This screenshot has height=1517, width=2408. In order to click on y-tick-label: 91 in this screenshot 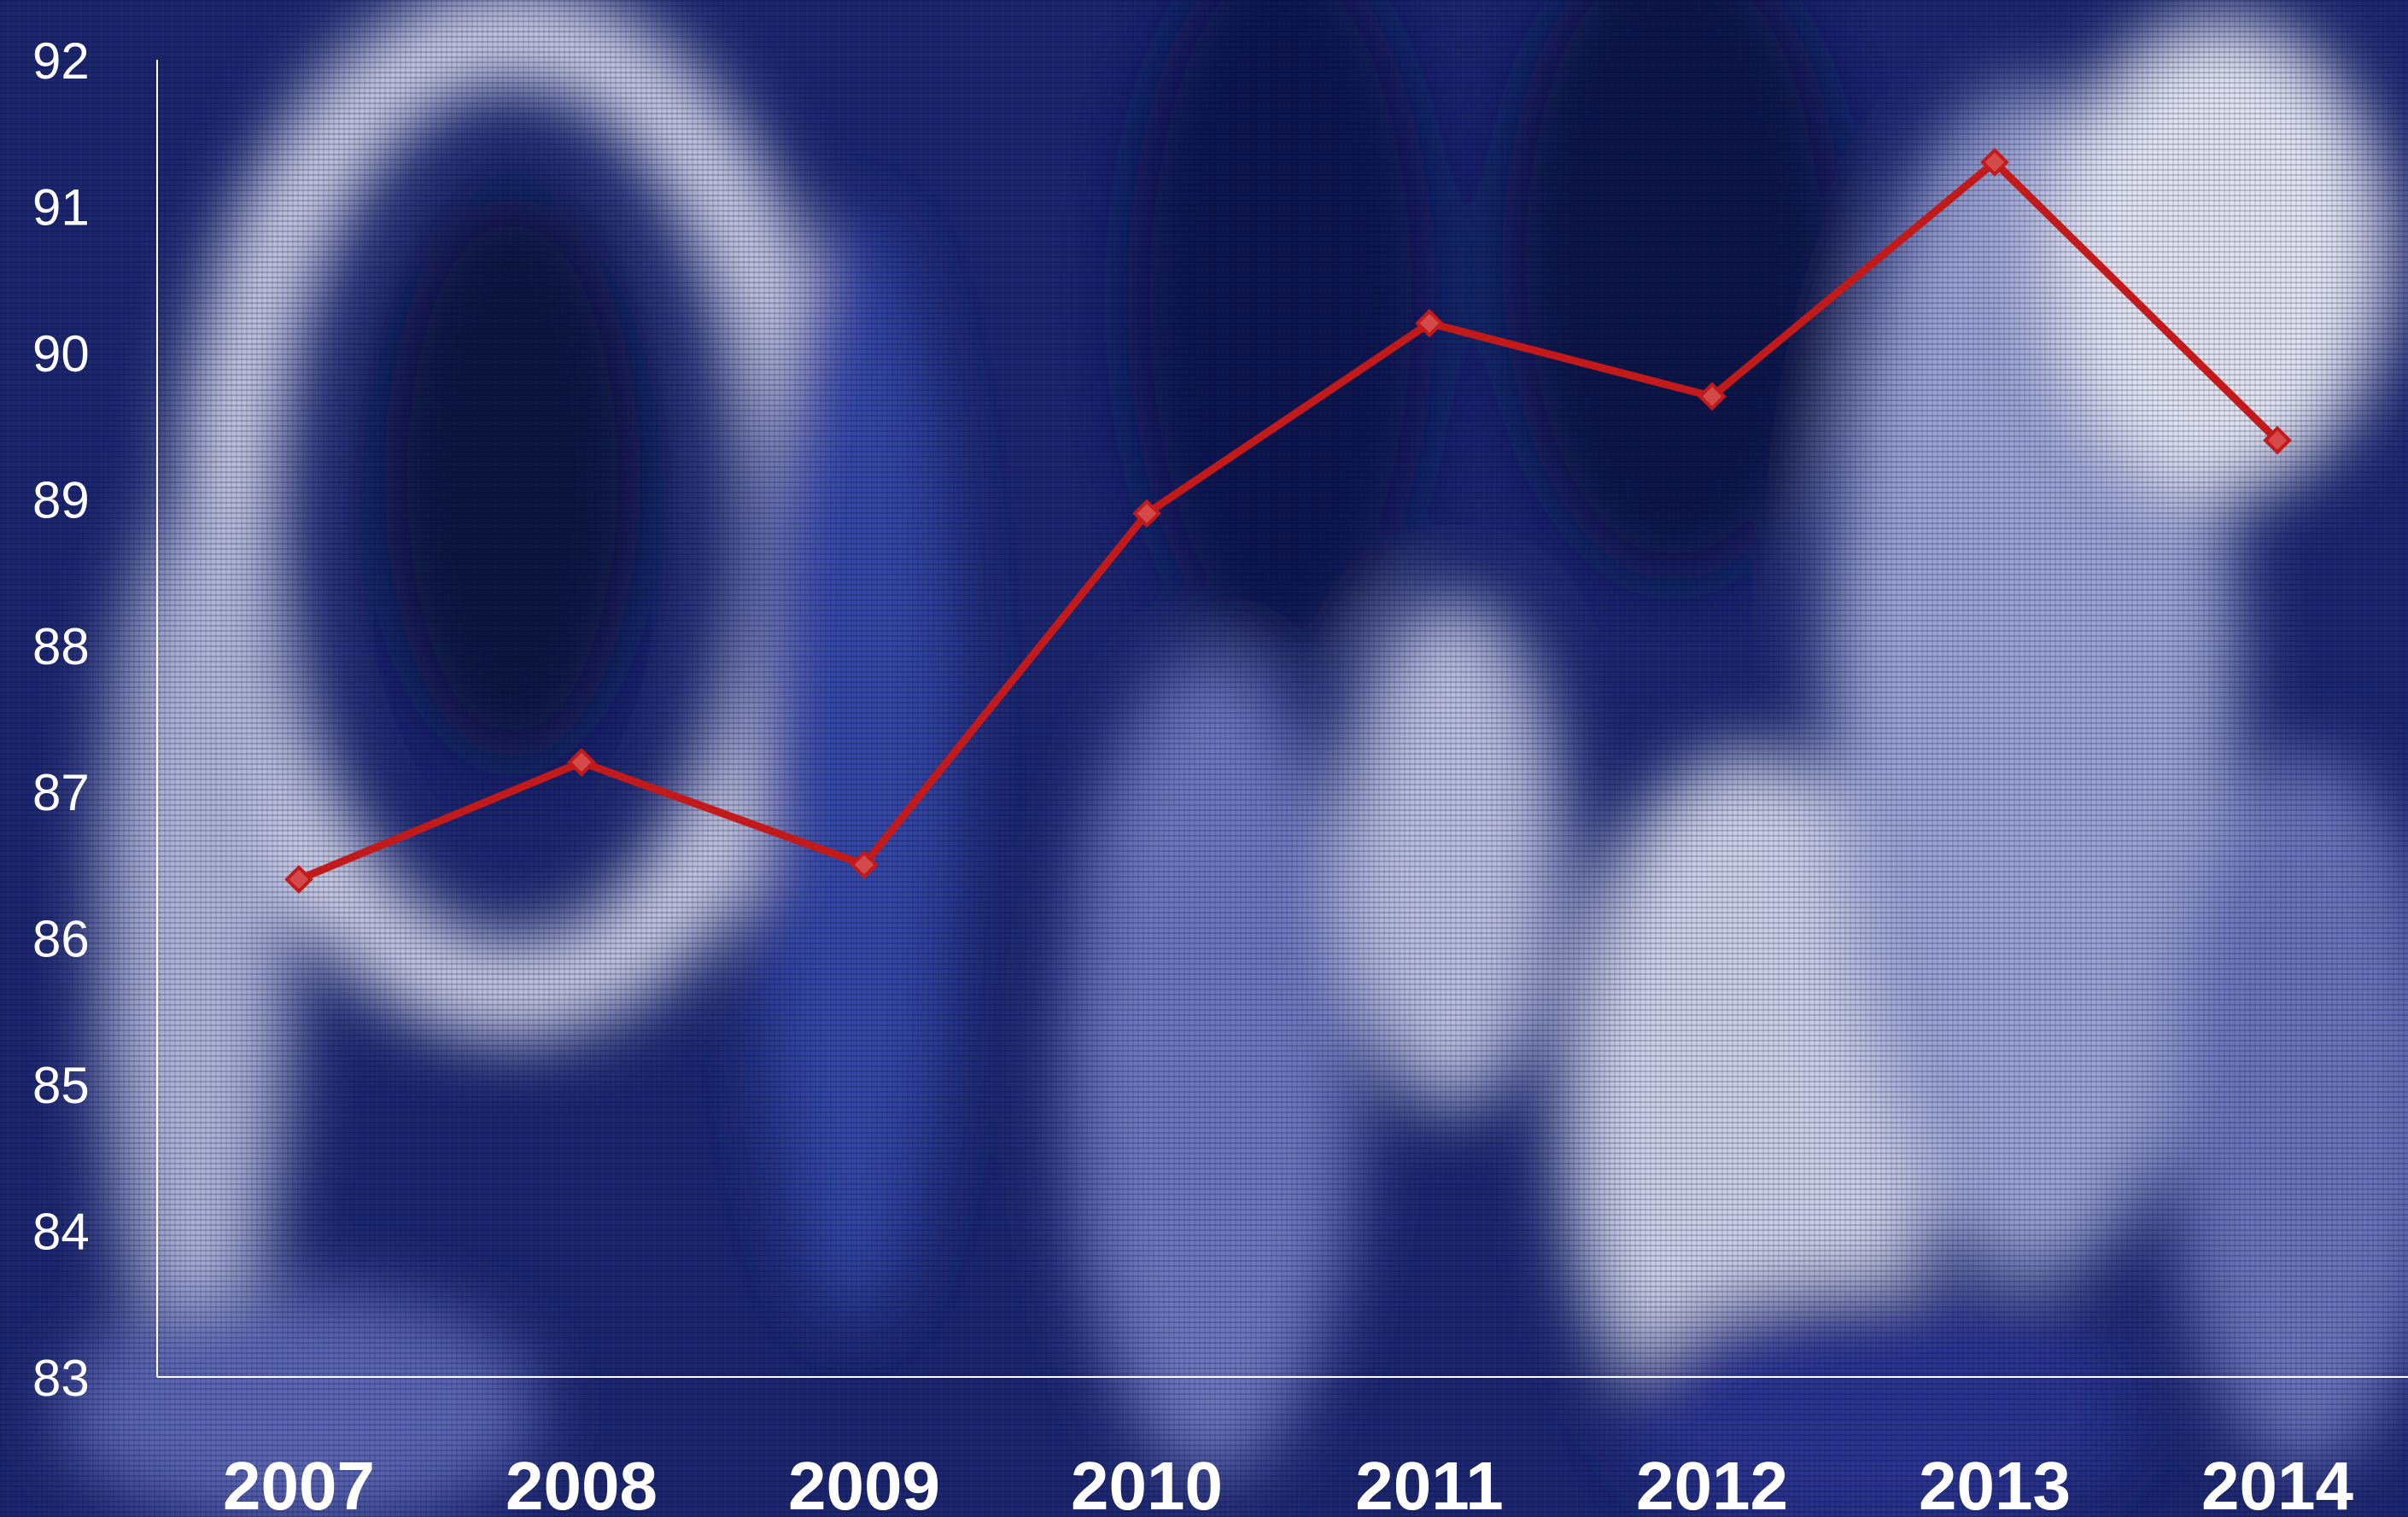, I will do `click(61, 207)`.